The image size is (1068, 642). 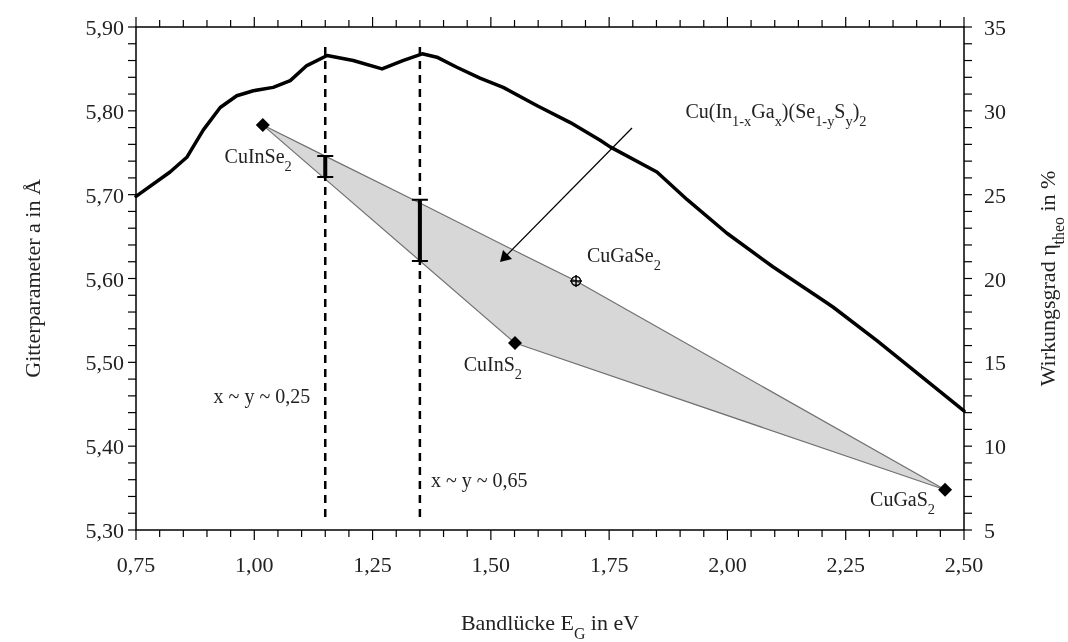 I want to click on text: Cu(In$_{1-x}$Ga$_{x}$)(Se$_{1-y}$S$_{y}$)$_{2}$, so click(x=776, y=114).